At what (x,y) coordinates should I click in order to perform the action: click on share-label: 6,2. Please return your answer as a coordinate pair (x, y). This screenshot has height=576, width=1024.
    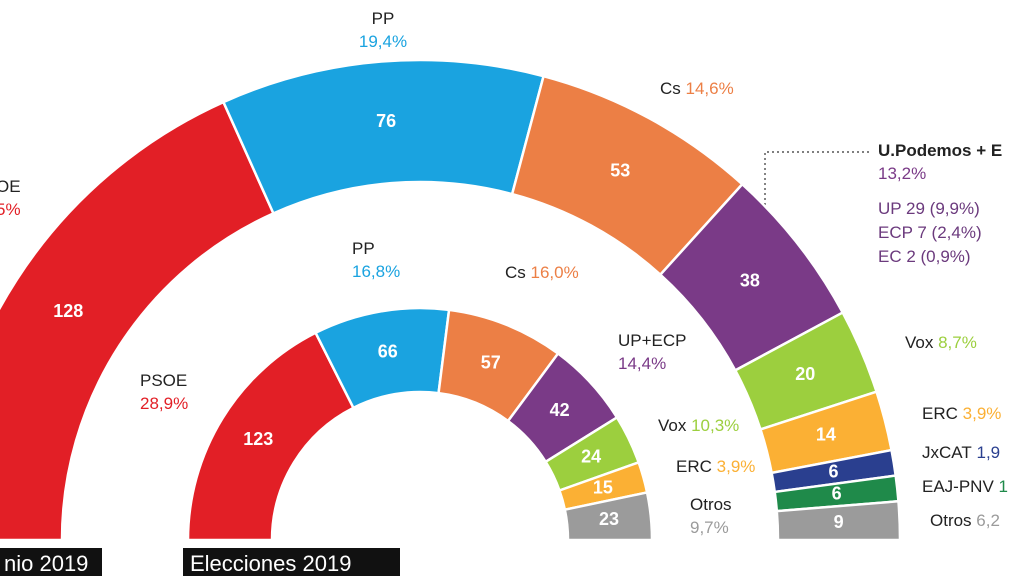
    Looking at the image, I should click on (988, 520).